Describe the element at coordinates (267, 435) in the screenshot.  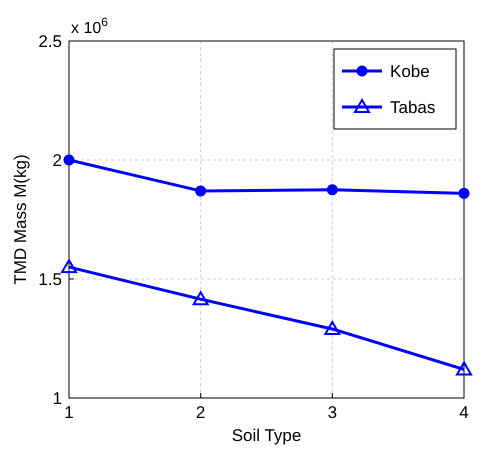
I see `x-axis-title: Soil Type` at that location.